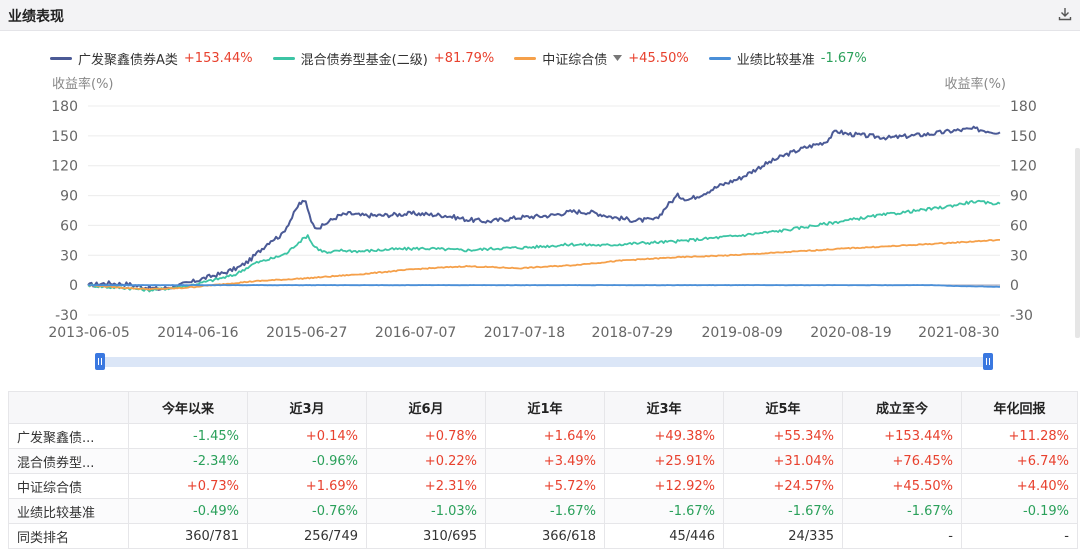  I want to click on table-cell: +12.92%, so click(664, 486).